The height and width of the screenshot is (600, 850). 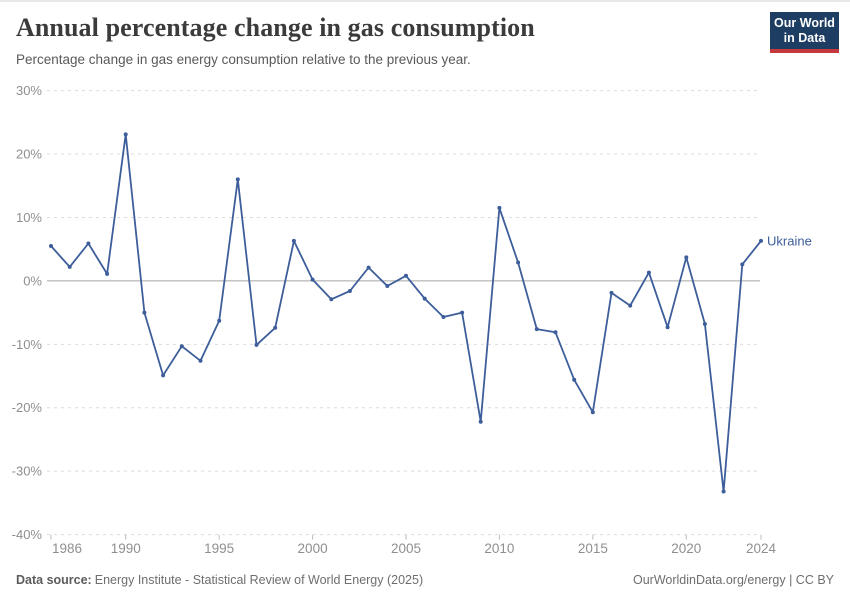 What do you see at coordinates (29, 90) in the screenshot?
I see `y-tick-label: 30%` at bounding box center [29, 90].